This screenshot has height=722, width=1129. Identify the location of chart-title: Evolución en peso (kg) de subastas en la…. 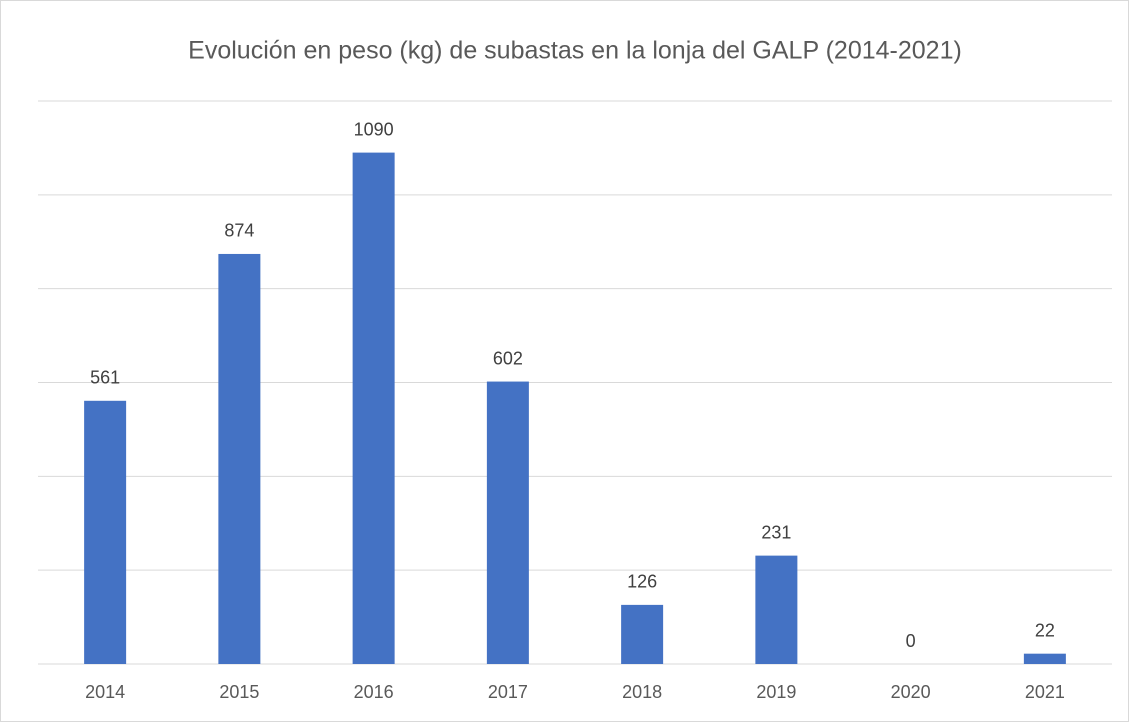
(575, 51).